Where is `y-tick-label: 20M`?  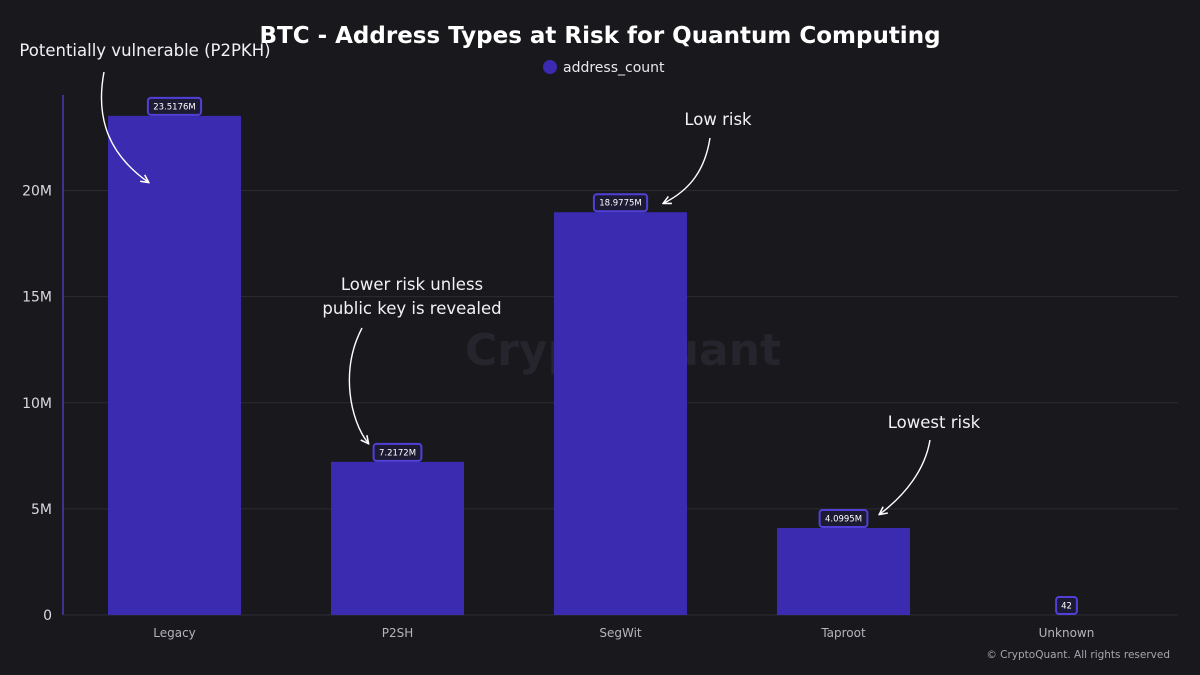 y-tick-label: 20M is located at coordinates (37, 192).